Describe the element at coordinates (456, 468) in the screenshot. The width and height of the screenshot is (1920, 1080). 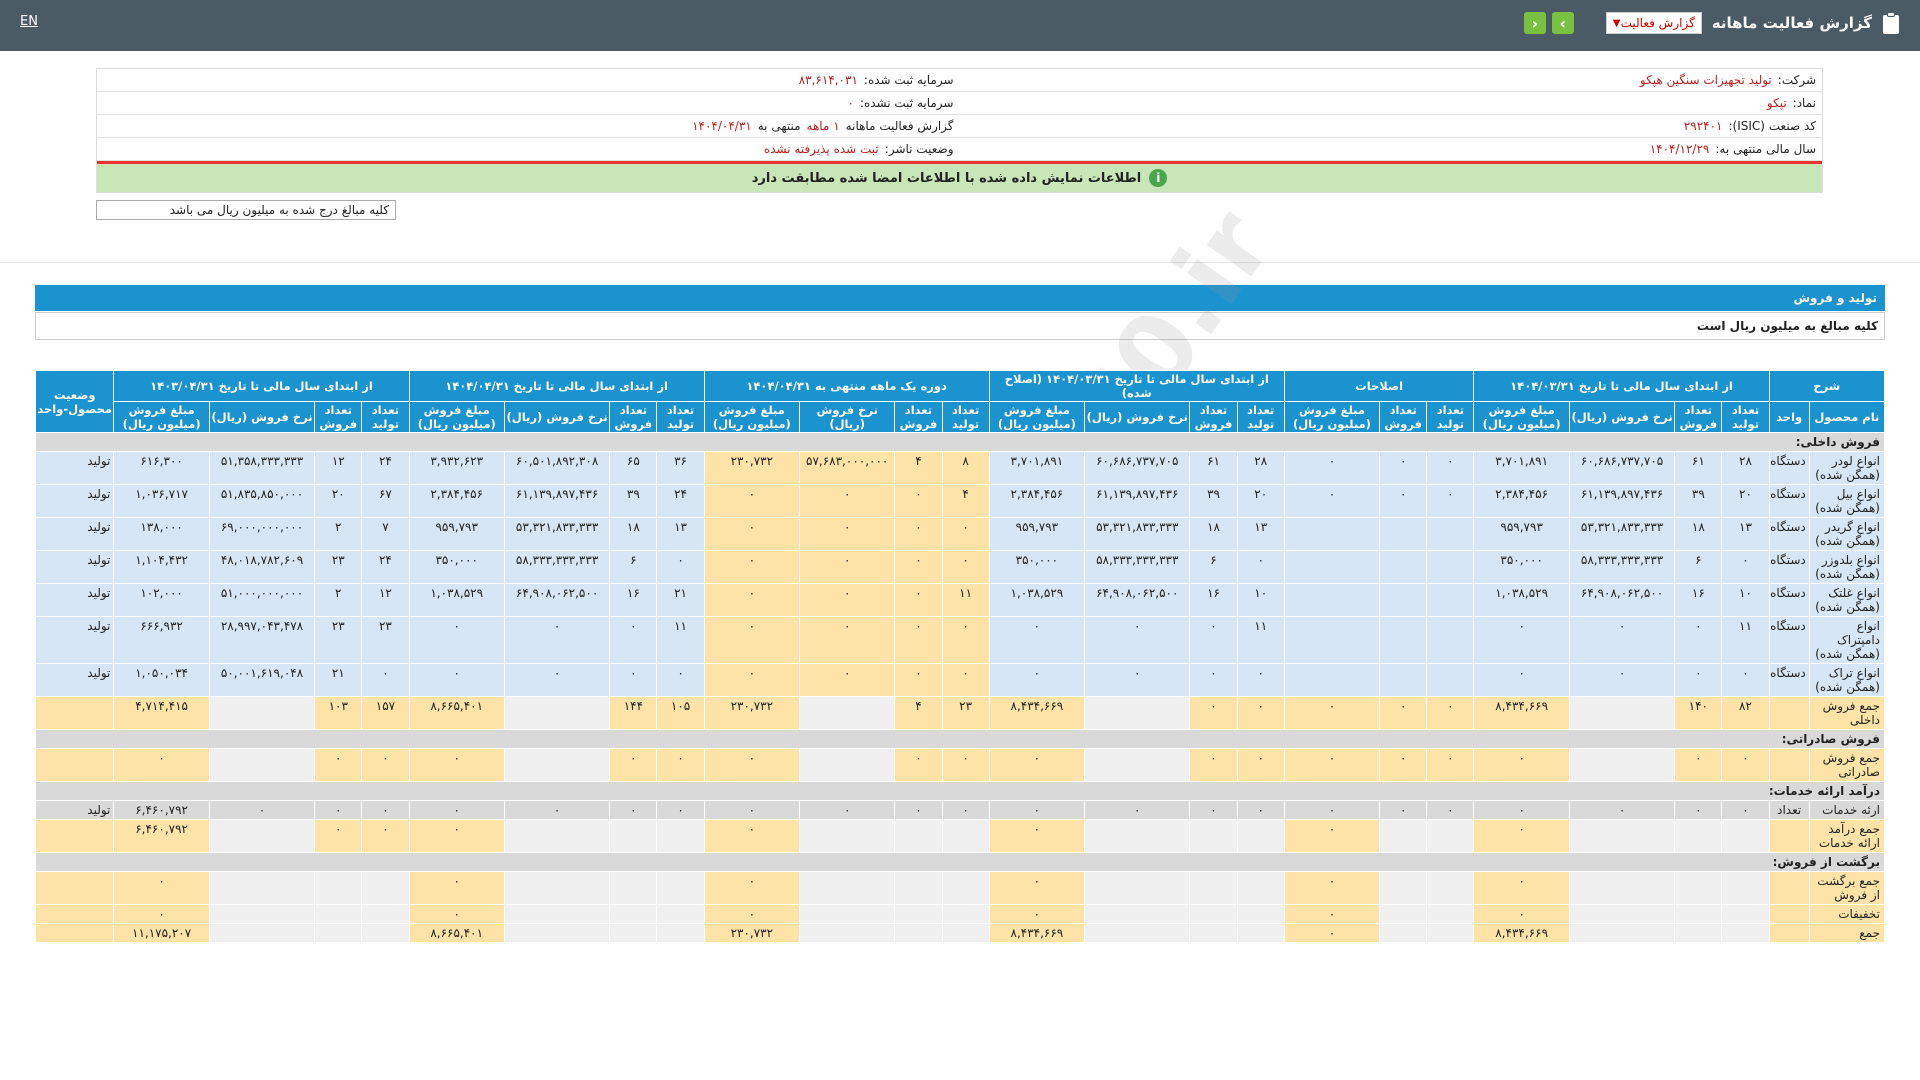
I see `table-cell: ۳,۹۳۲,۶۲۳` at that location.